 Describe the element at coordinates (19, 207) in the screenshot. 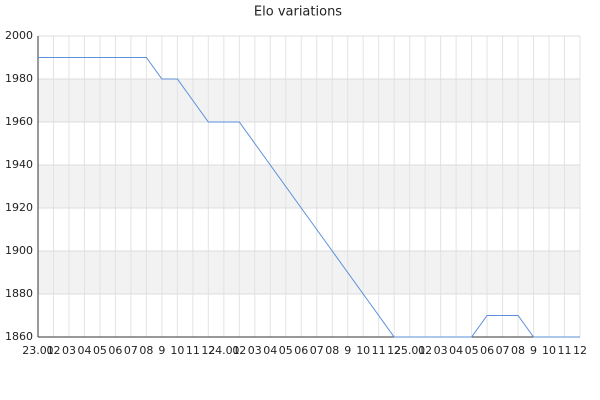

I see `y-tick-label: 1920` at that location.